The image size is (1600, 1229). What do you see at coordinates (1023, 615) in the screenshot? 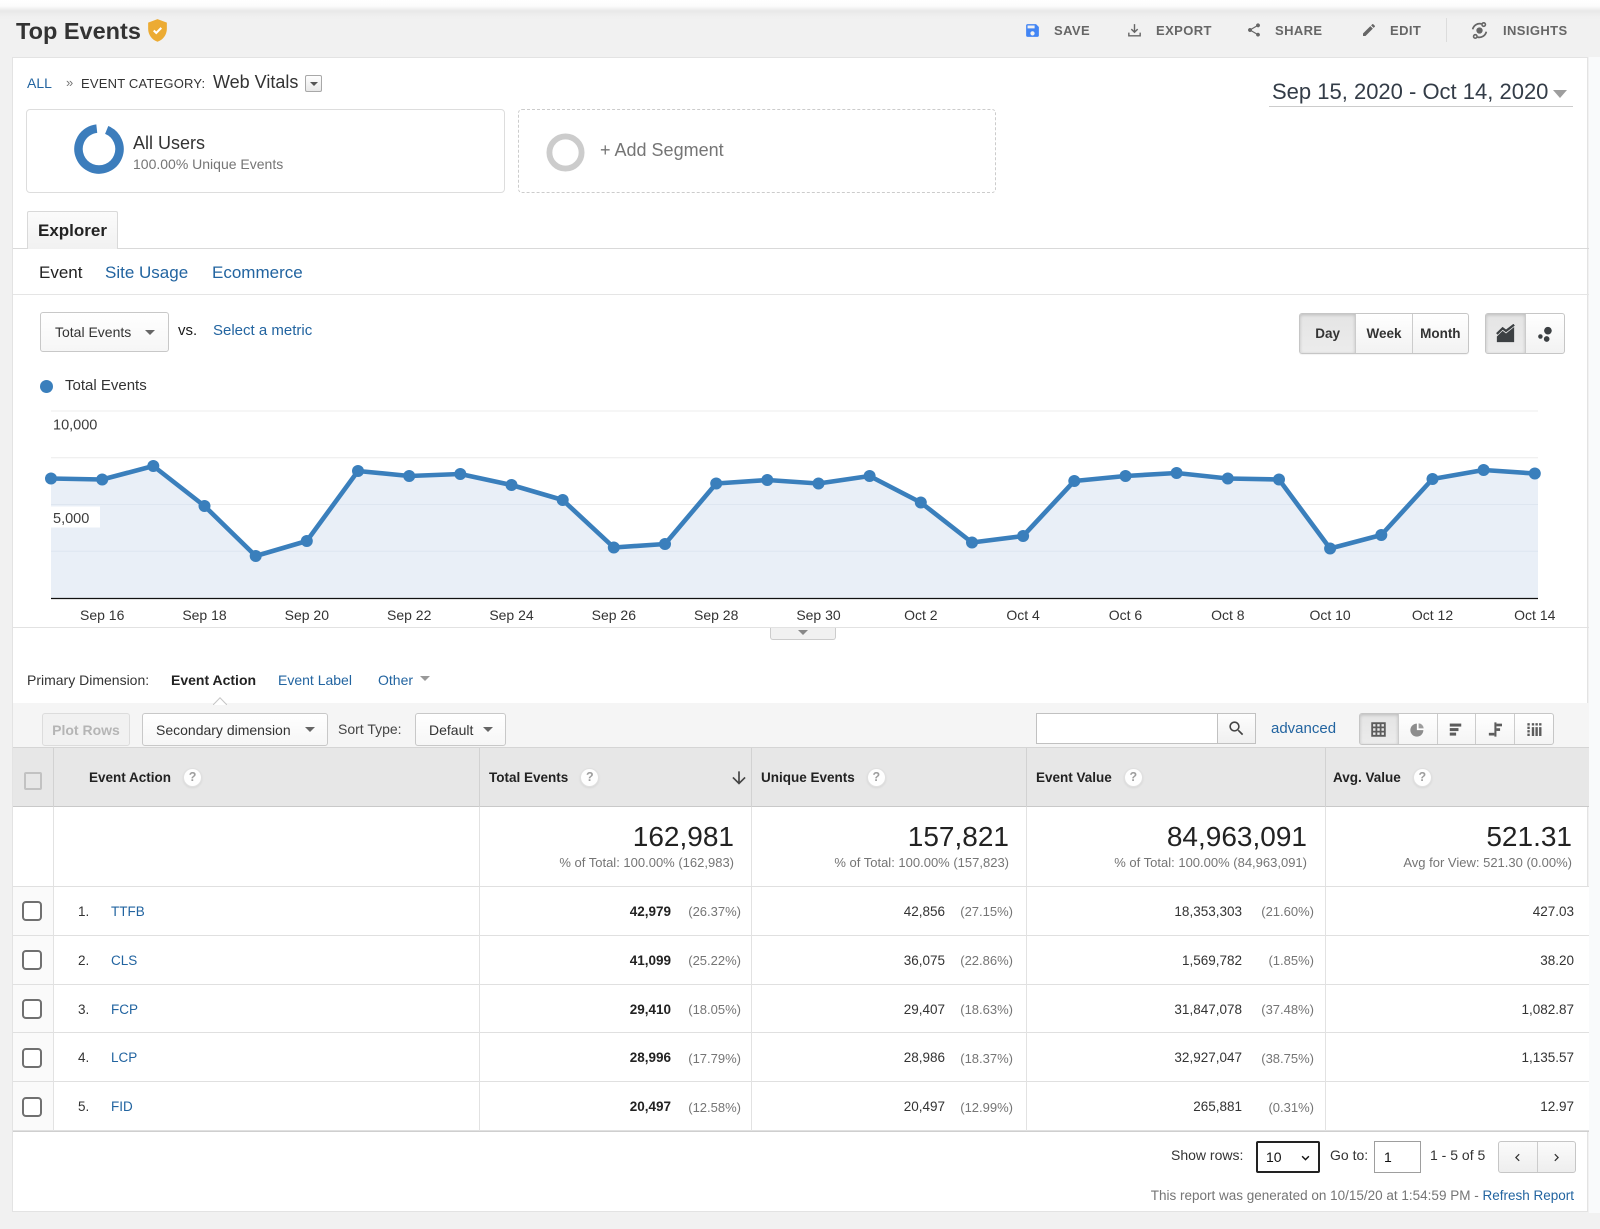
I see `svg-text: Oct 4` at bounding box center [1023, 615].